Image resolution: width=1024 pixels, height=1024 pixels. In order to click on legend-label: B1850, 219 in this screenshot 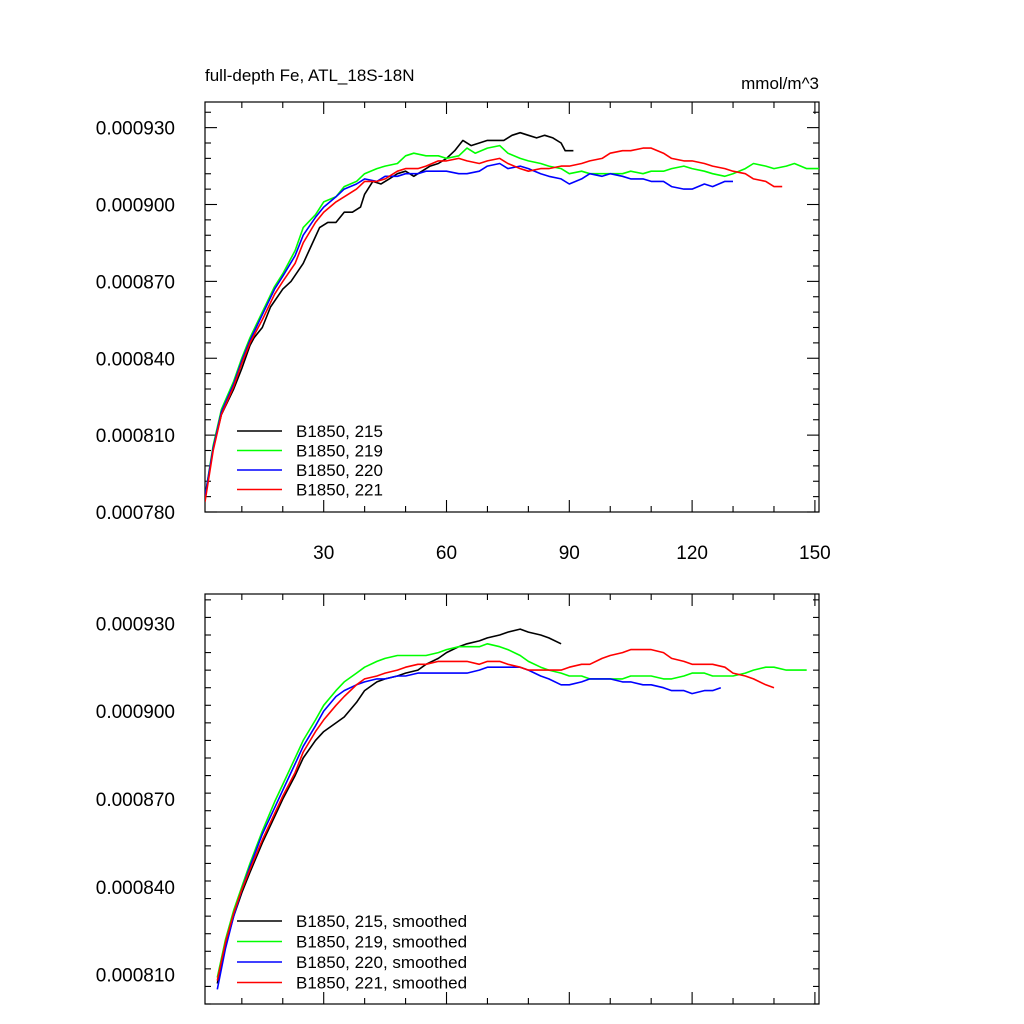, I will do `click(339, 451)`.